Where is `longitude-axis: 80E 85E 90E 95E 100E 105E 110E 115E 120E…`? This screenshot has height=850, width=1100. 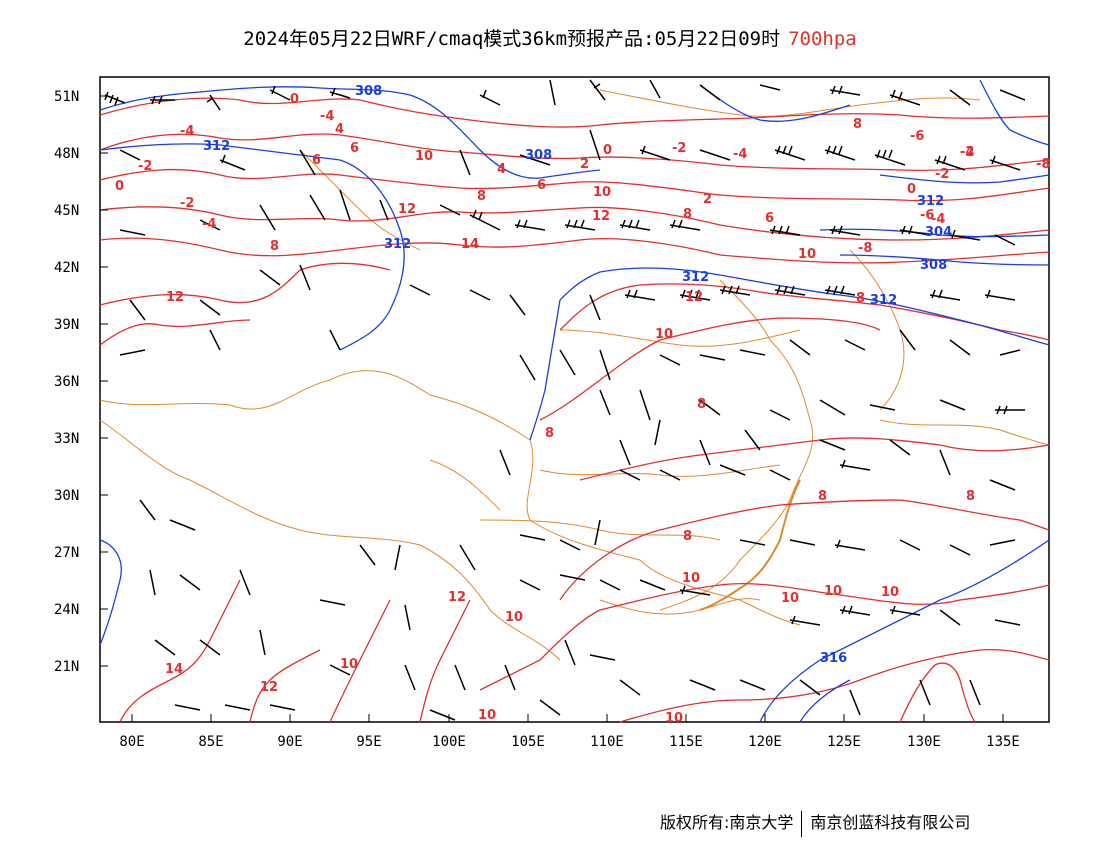 longitude-axis: 80E 85E 90E 95E 100E 105E 110E 115E 120E… is located at coordinates (569, 732).